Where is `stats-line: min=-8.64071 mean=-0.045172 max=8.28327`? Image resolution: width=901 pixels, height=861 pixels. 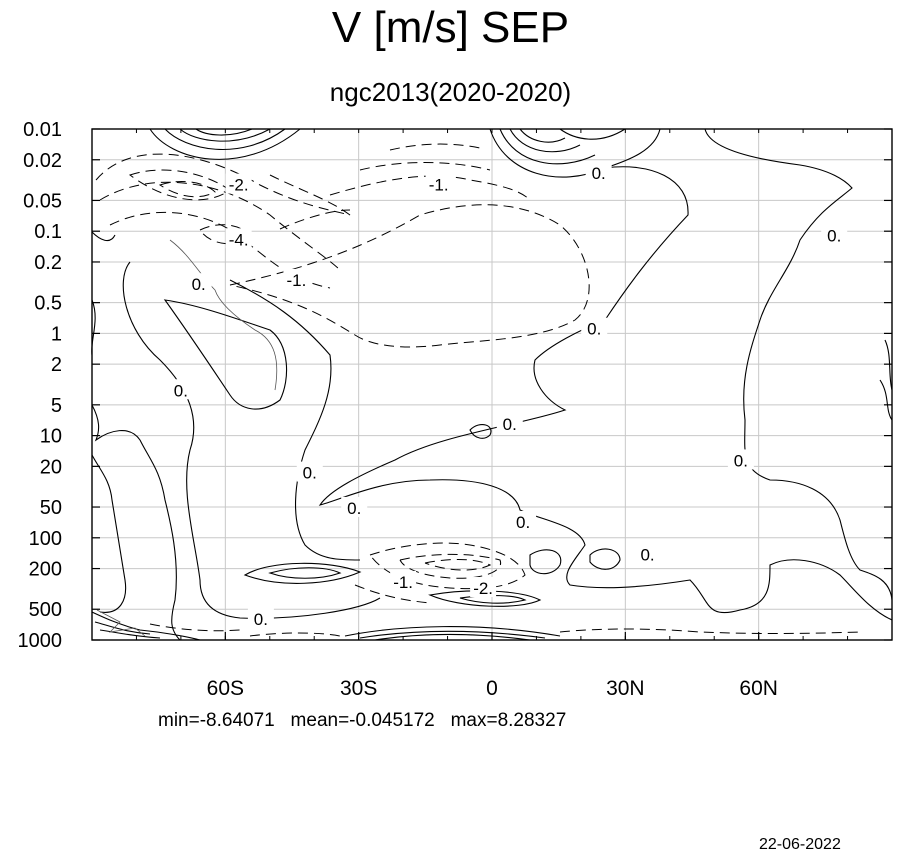
stats-line: min=-8.64071 mean=-0.045172 max=8.28327 is located at coordinates (362, 720).